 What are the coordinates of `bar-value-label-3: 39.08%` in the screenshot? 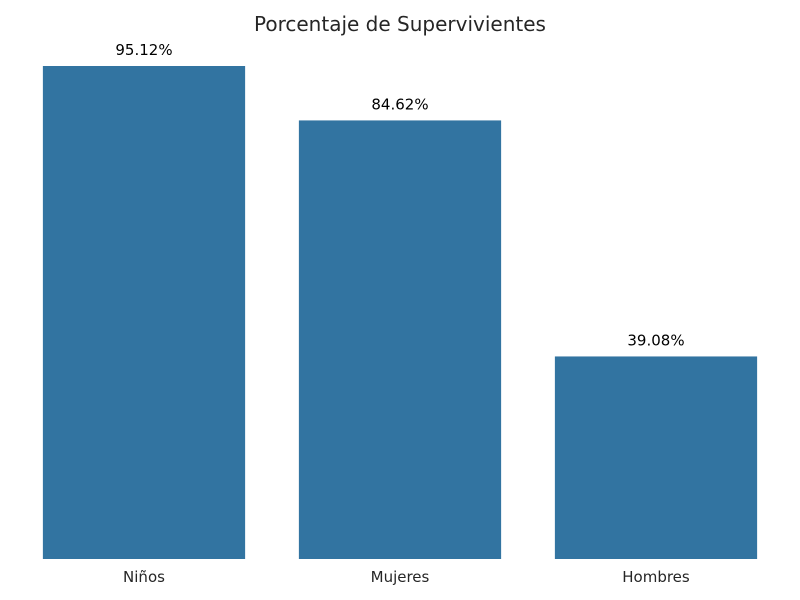 It's located at (655, 340).